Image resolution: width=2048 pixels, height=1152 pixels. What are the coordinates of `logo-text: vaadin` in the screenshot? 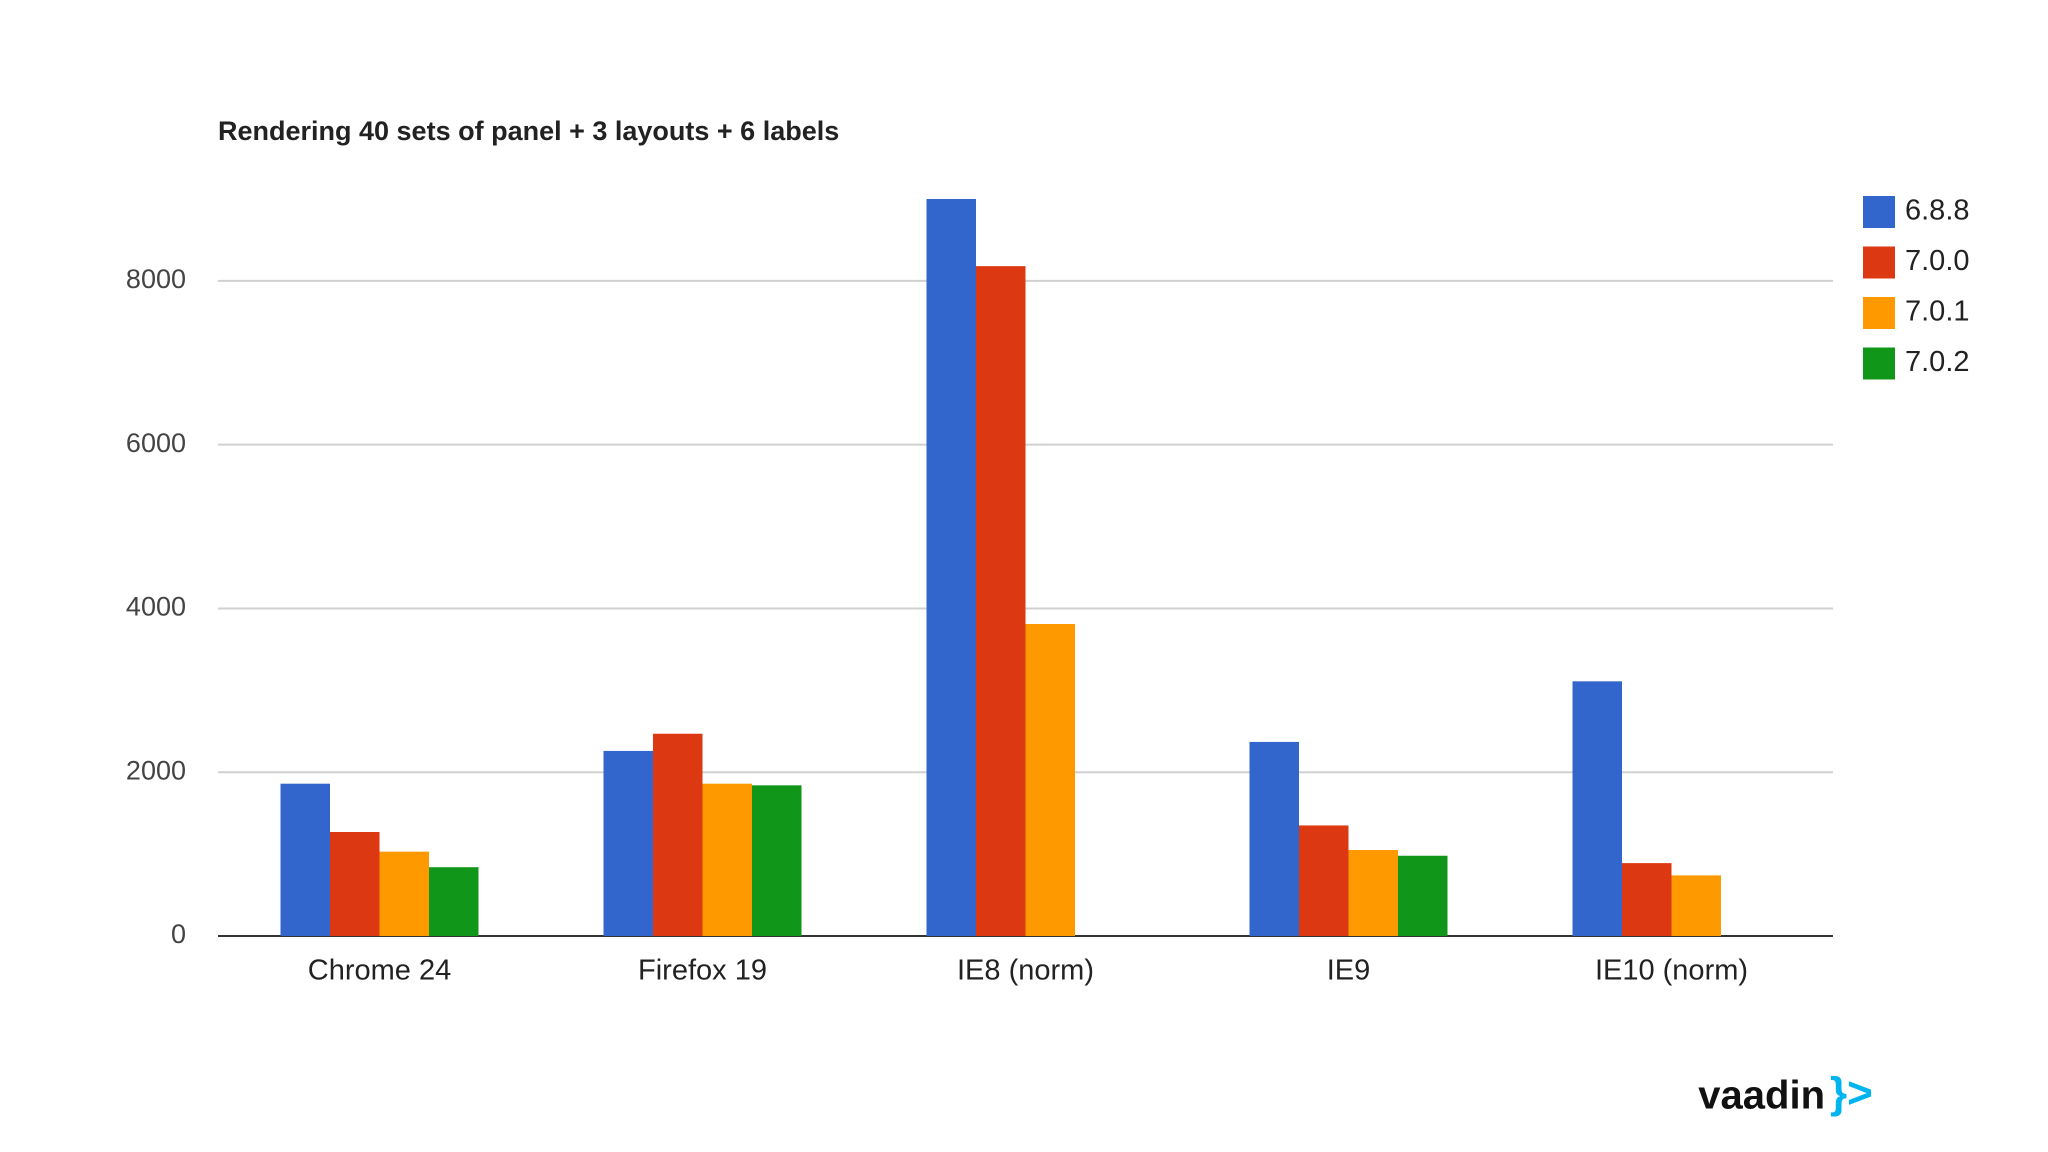 It's located at (1761, 1096).